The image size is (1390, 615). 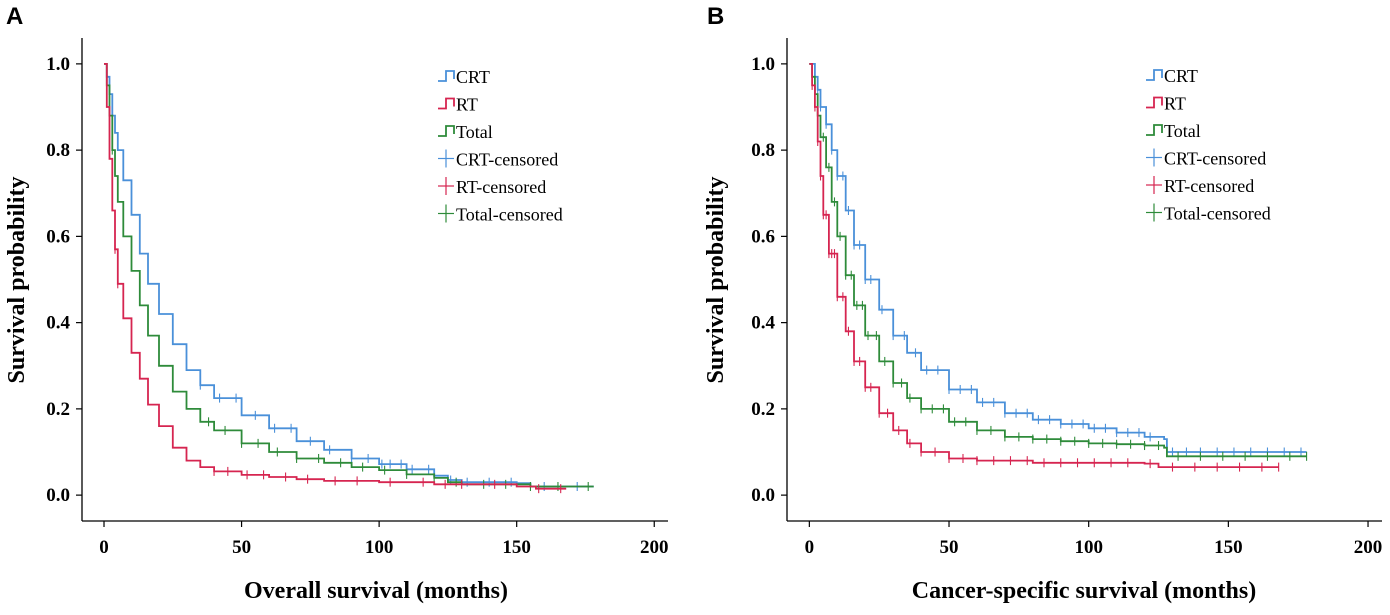 I want to click on panel-a-x-tick-label: 100, so click(x=379, y=547).